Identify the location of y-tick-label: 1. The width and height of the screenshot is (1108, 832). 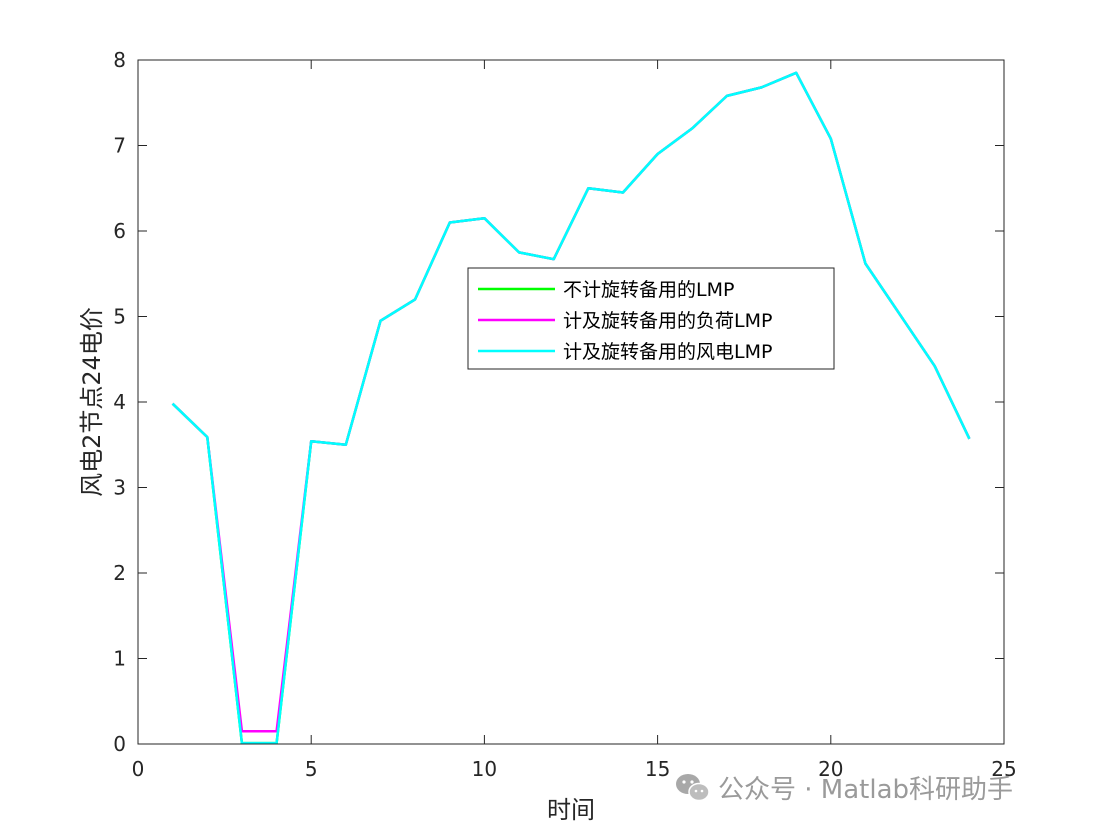
(119, 659).